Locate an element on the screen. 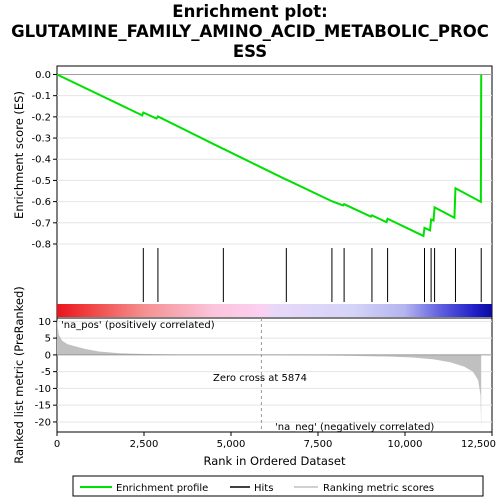 The height and width of the screenshot is (500, 500). metric-y-axis-label: Ranked list metric (PreRanked) is located at coordinates (19, 375).